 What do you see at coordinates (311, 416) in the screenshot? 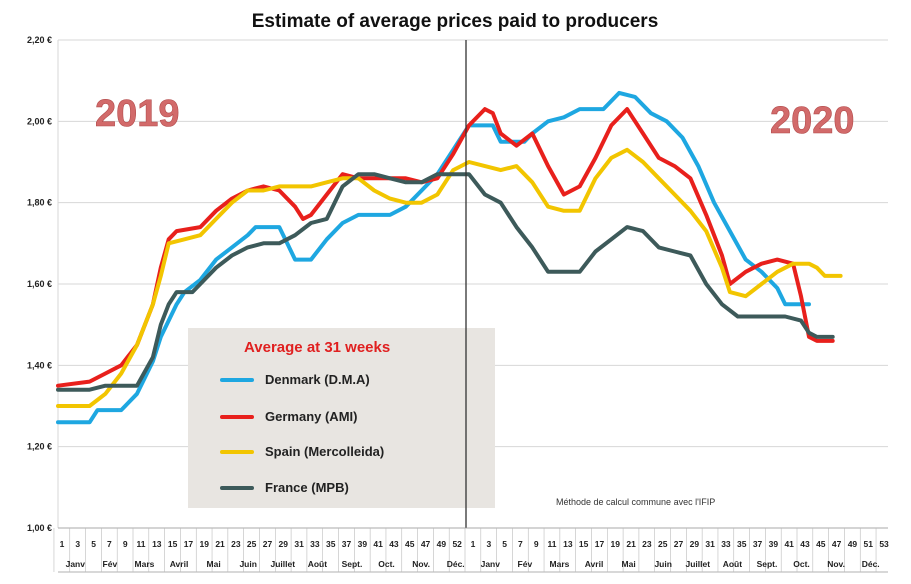
I see `legend-label: Germany (AMI)` at bounding box center [311, 416].